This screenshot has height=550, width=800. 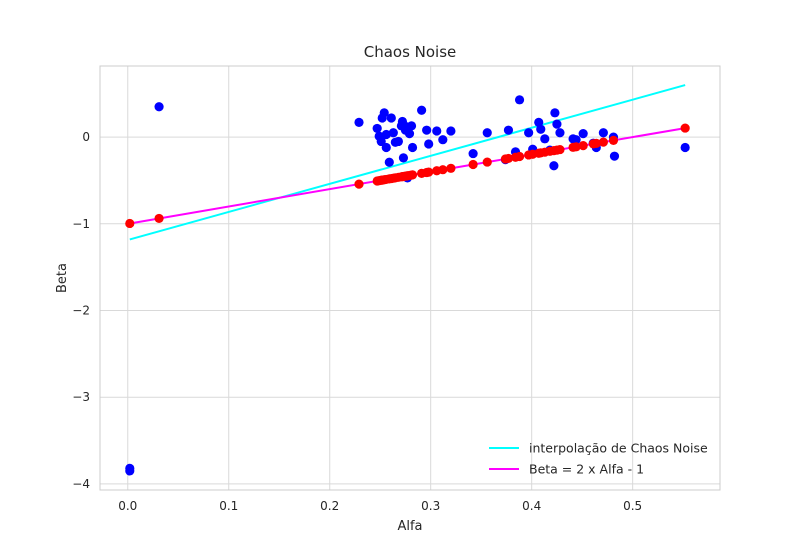 What do you see at coordinates (531, 506) in the screenshot?
I see `x-tick-label: 0.4` at bounding box center [531, 506].